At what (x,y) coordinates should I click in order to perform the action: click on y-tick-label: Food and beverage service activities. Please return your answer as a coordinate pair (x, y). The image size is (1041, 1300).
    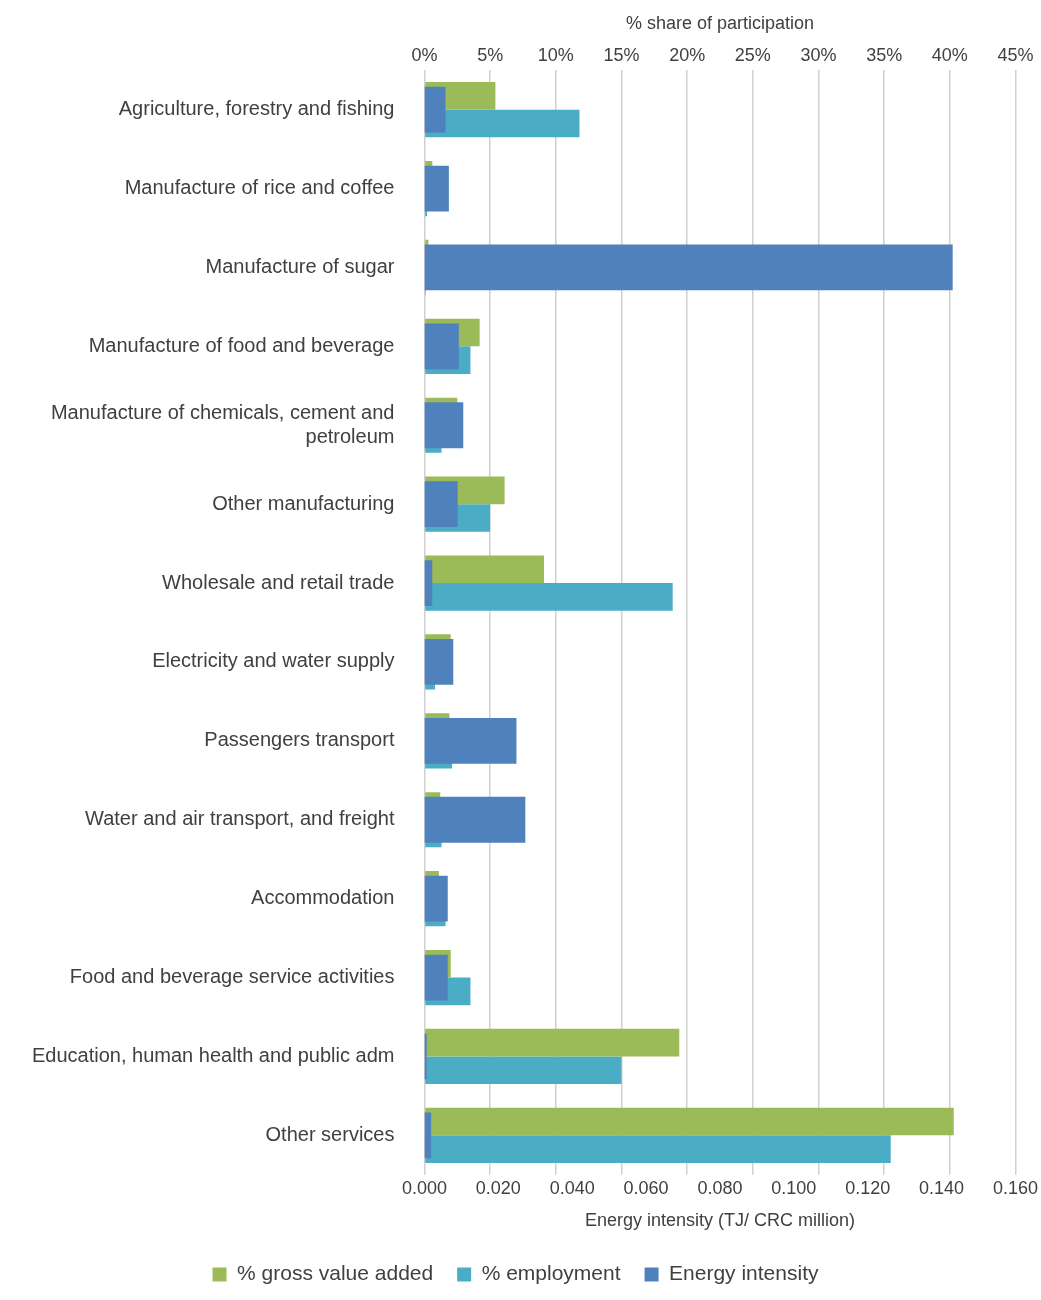
    Looking at the image, I should click on (232, 976).